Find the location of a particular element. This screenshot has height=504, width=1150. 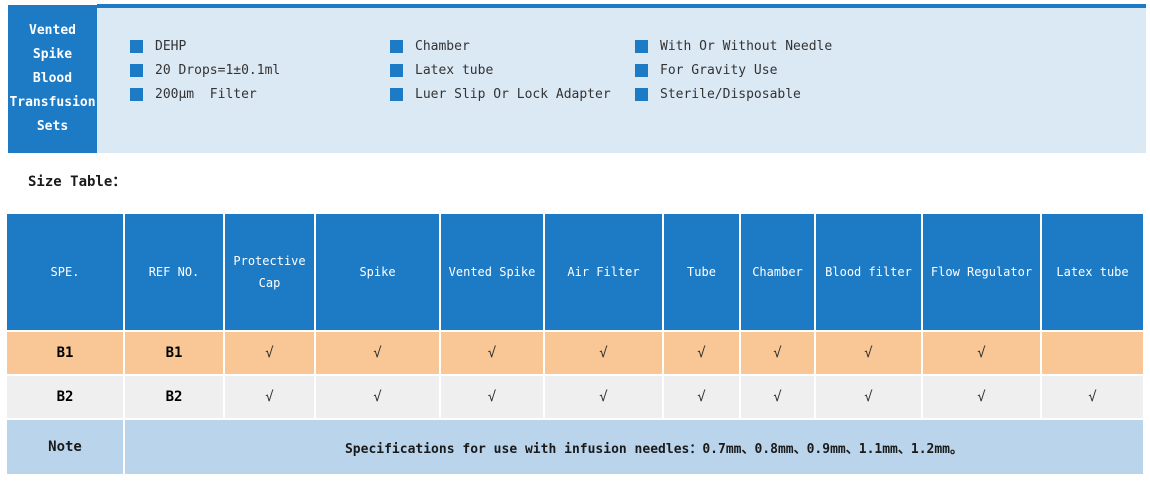

note-label: Note is located at coordinates (65, 447).